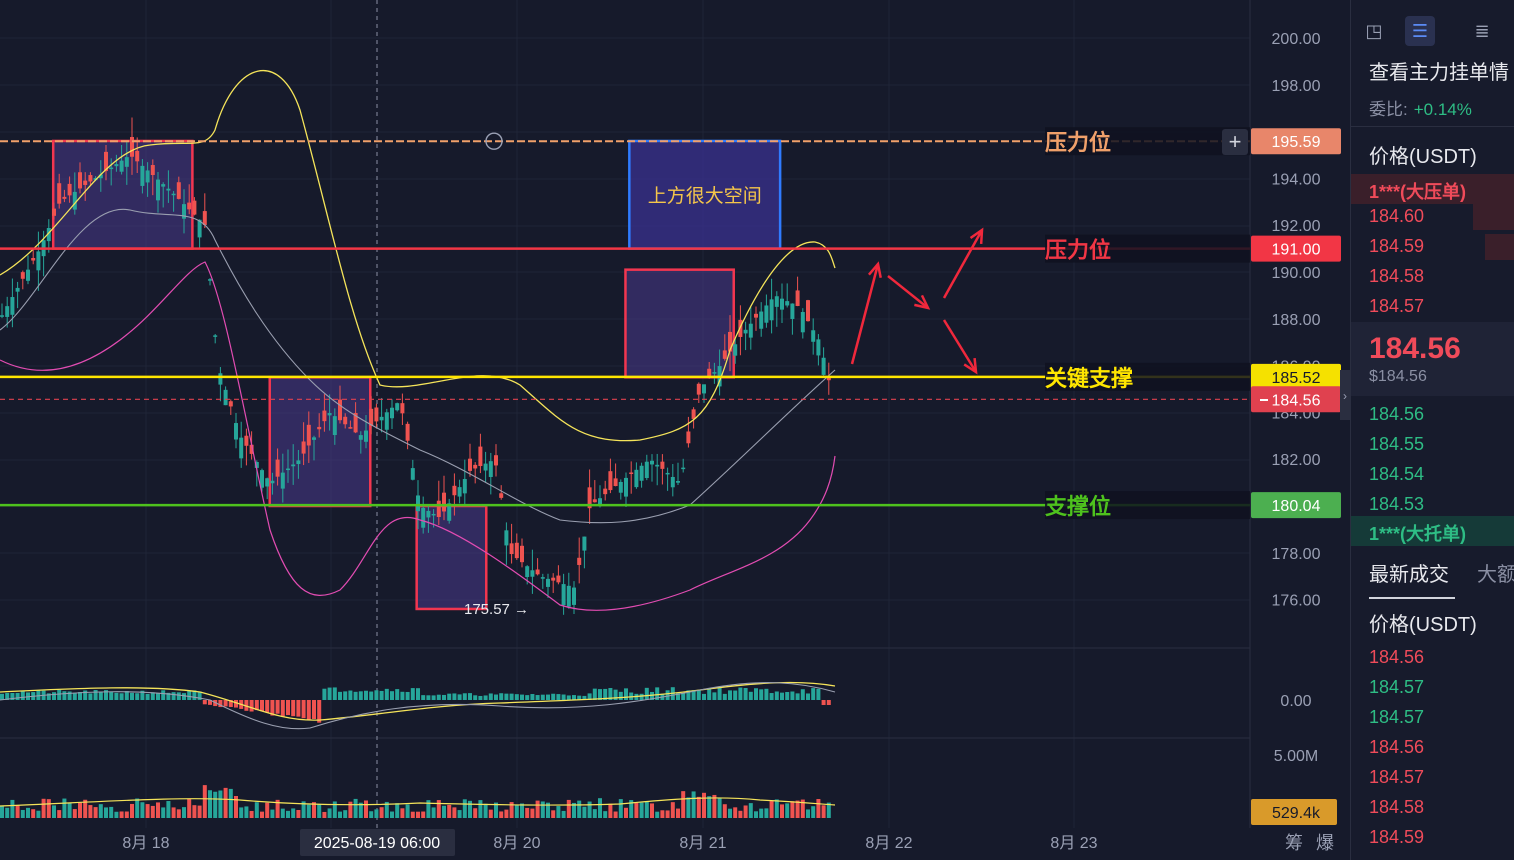 The width and height of the screenshot is (1514, 860). What do you see at coordinates (976, 236) in the screenshot?
I see `arrow-up-2-head` at bounding box center [976, 236].